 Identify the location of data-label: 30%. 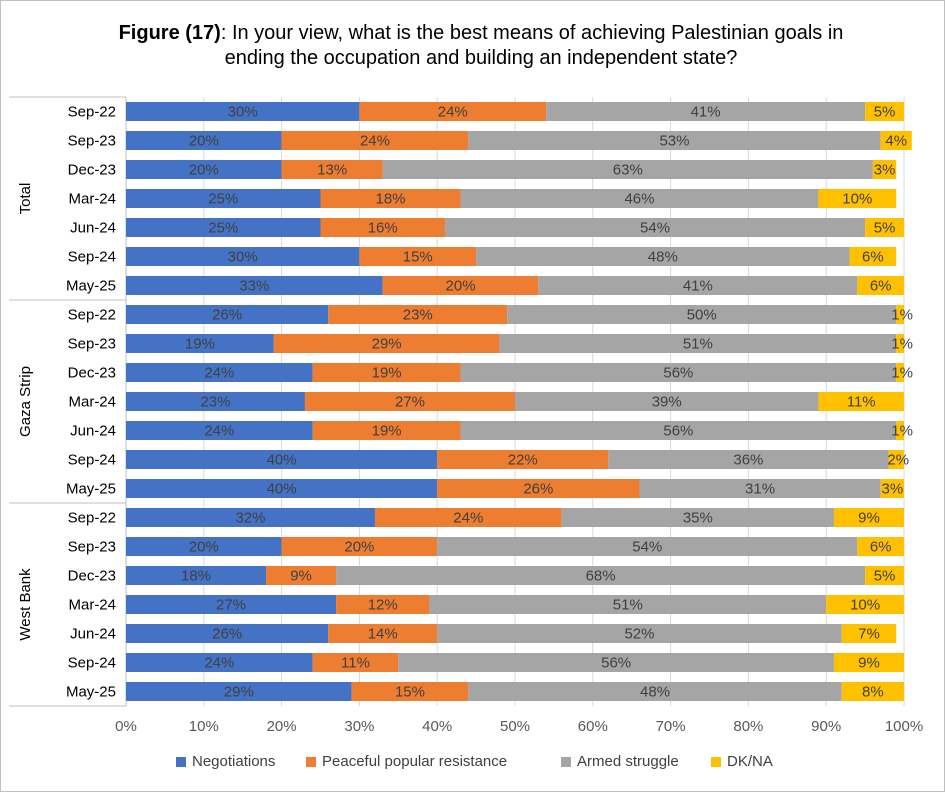
(243, 257).